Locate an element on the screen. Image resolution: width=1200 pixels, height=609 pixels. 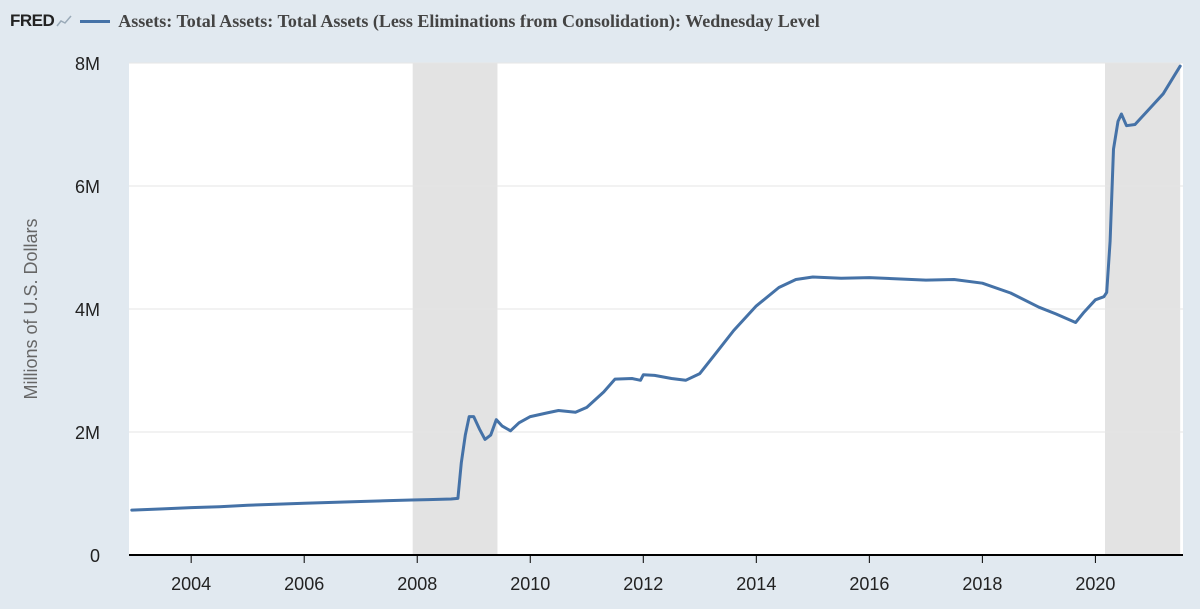
y-tick-label: 6M is located at coordinates (87, 187).